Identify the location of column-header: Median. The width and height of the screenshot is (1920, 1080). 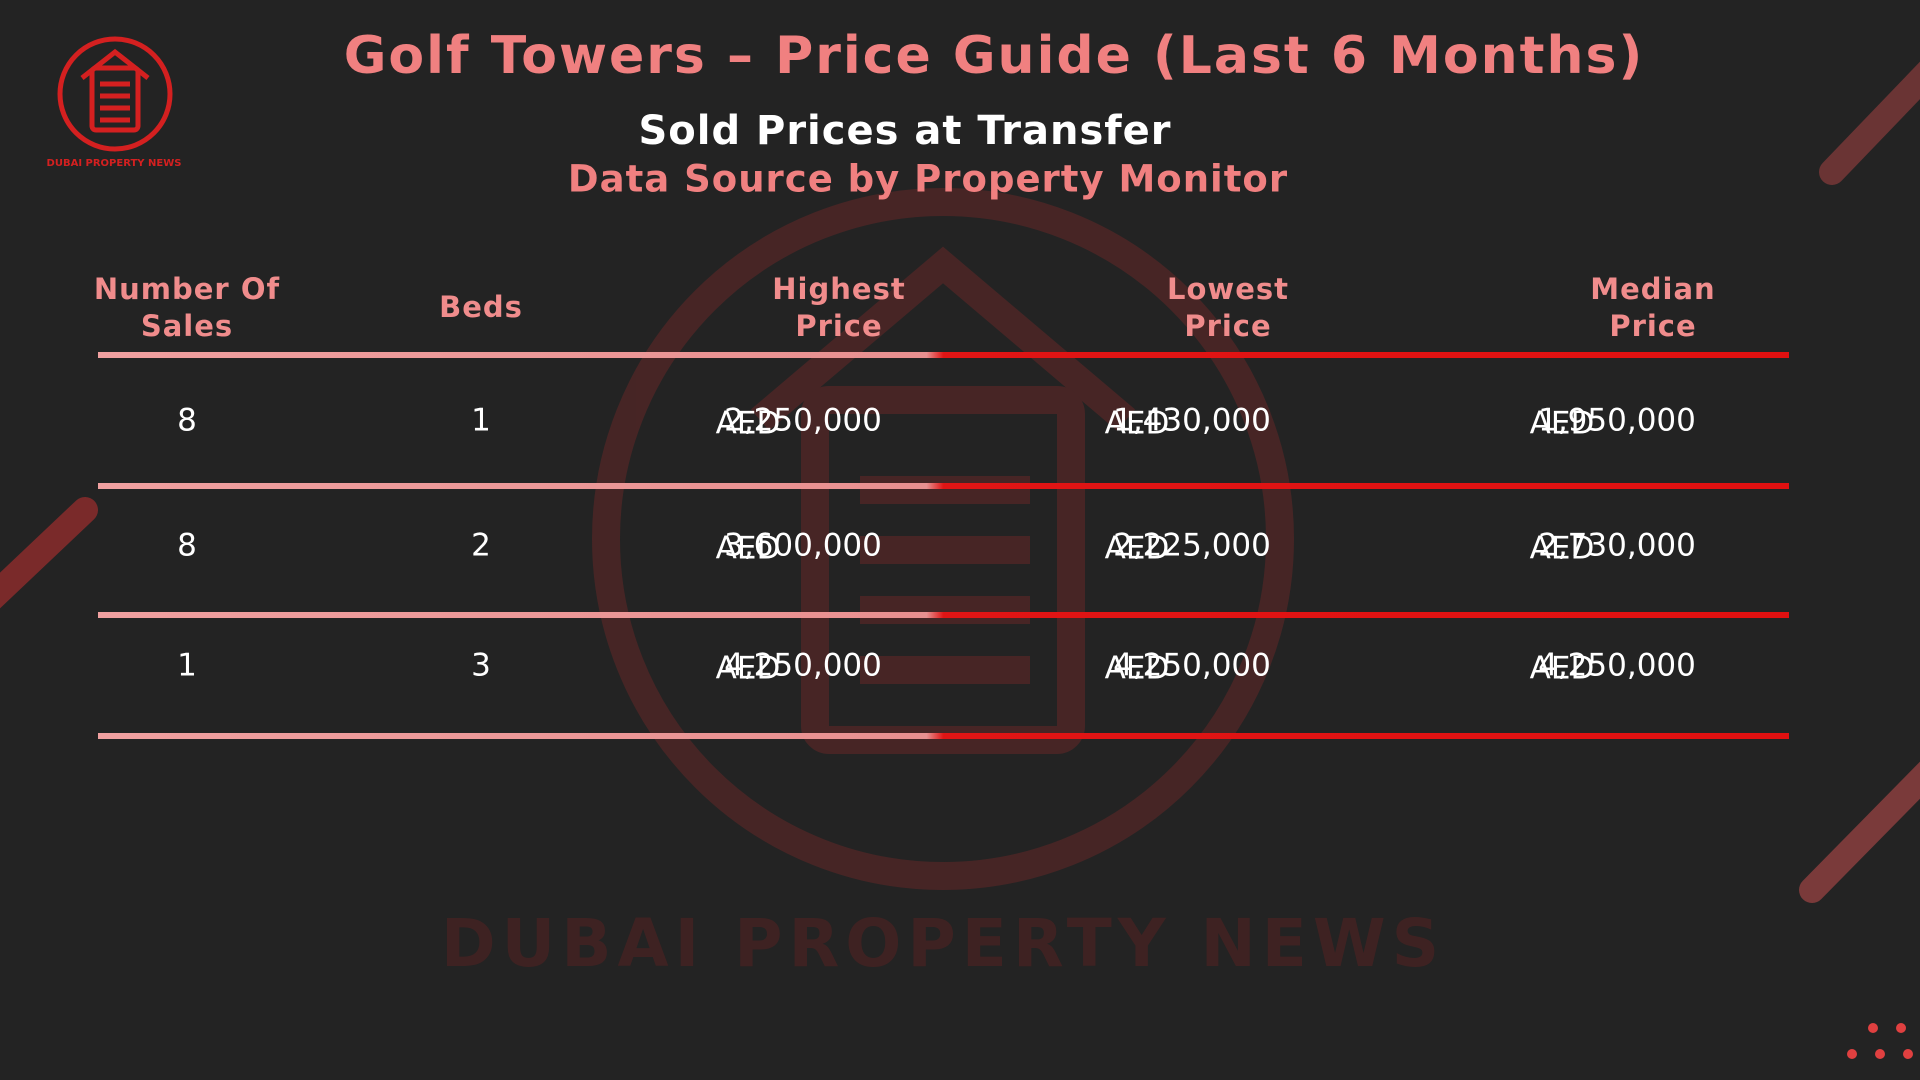
(1652, 289).